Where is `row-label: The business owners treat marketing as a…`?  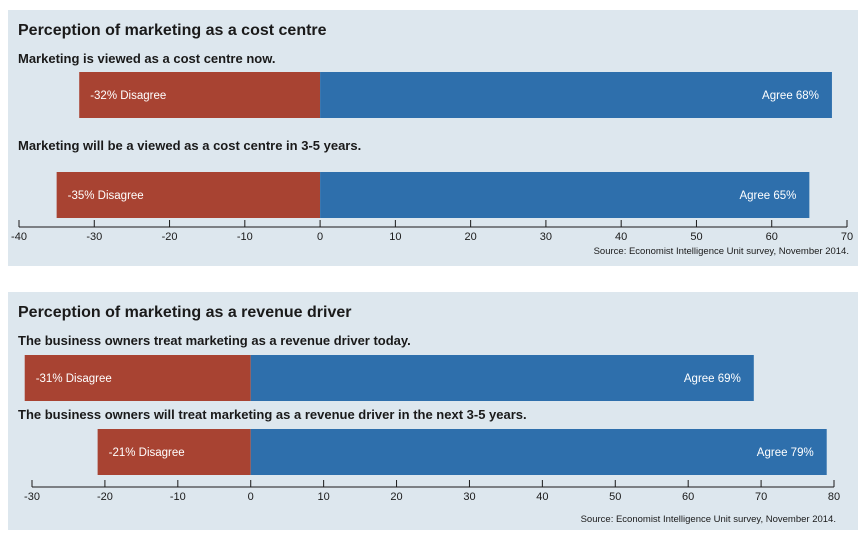
row-label: The business owners treat marketing as a… is located at coordinates (214, 340).